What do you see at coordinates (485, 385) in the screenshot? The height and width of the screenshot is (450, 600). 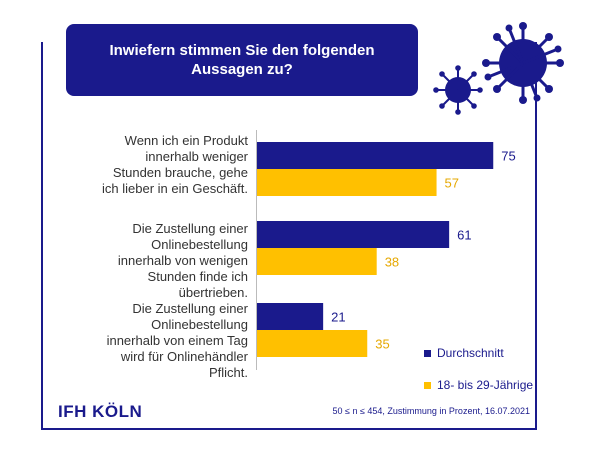 I see `legend-label: 18- bis 29-Jährige` at bounding box center [485, 385].